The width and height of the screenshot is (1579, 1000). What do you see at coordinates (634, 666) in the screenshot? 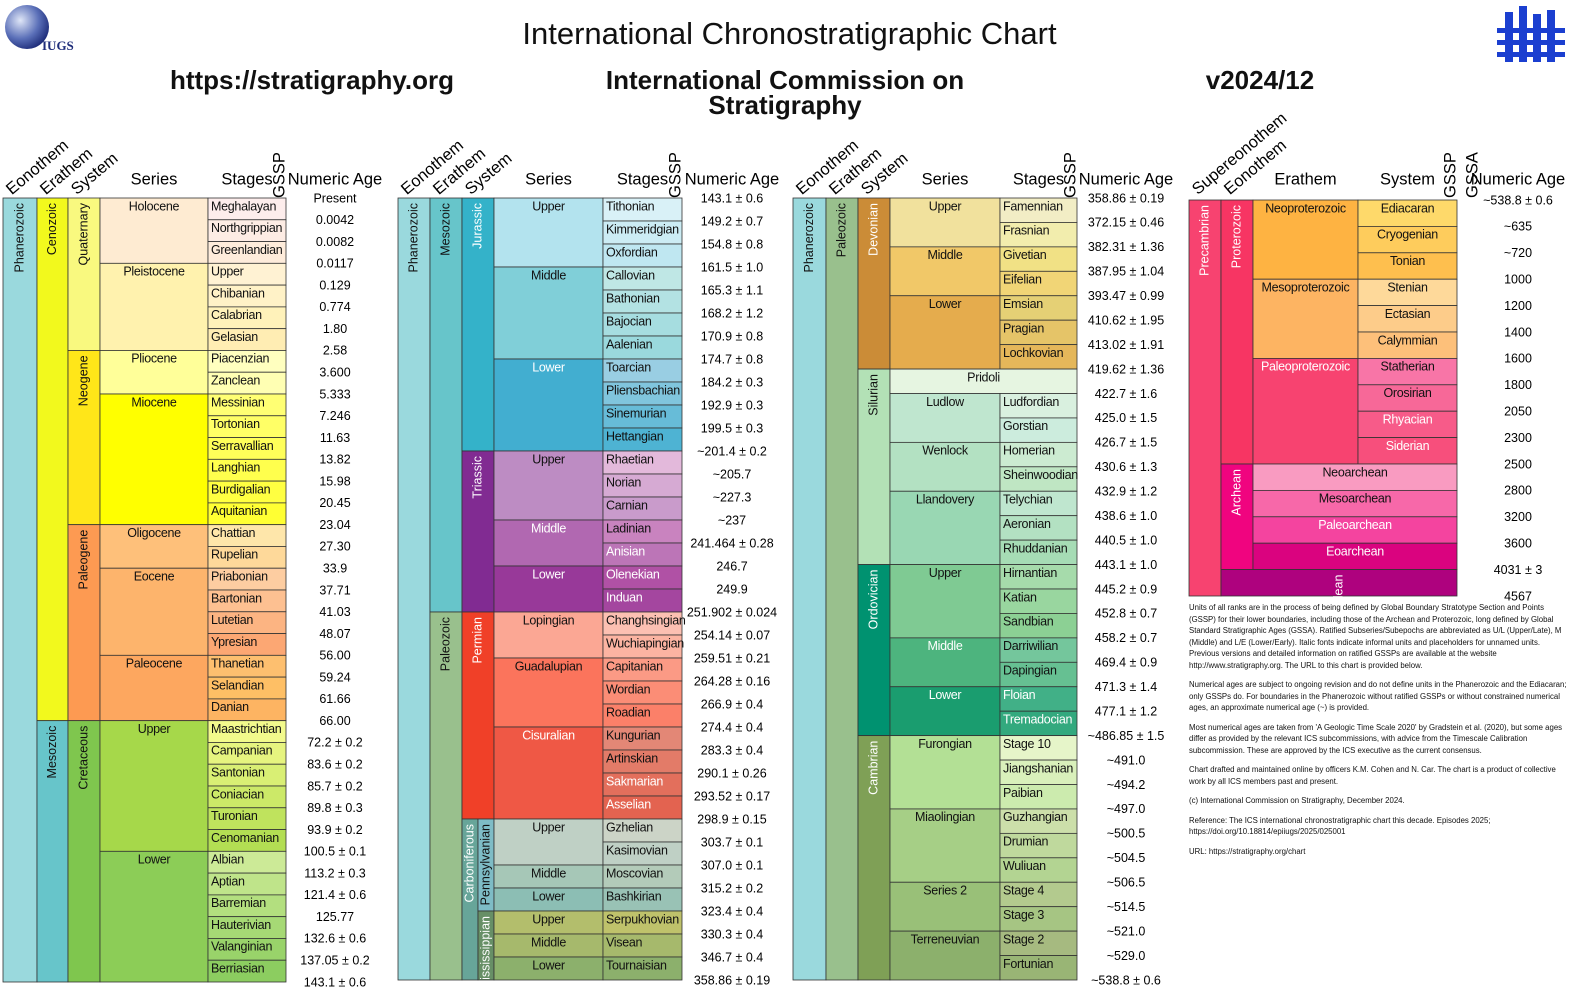
I see `unit-label: Capitanian` at bounding box center [634, 666].